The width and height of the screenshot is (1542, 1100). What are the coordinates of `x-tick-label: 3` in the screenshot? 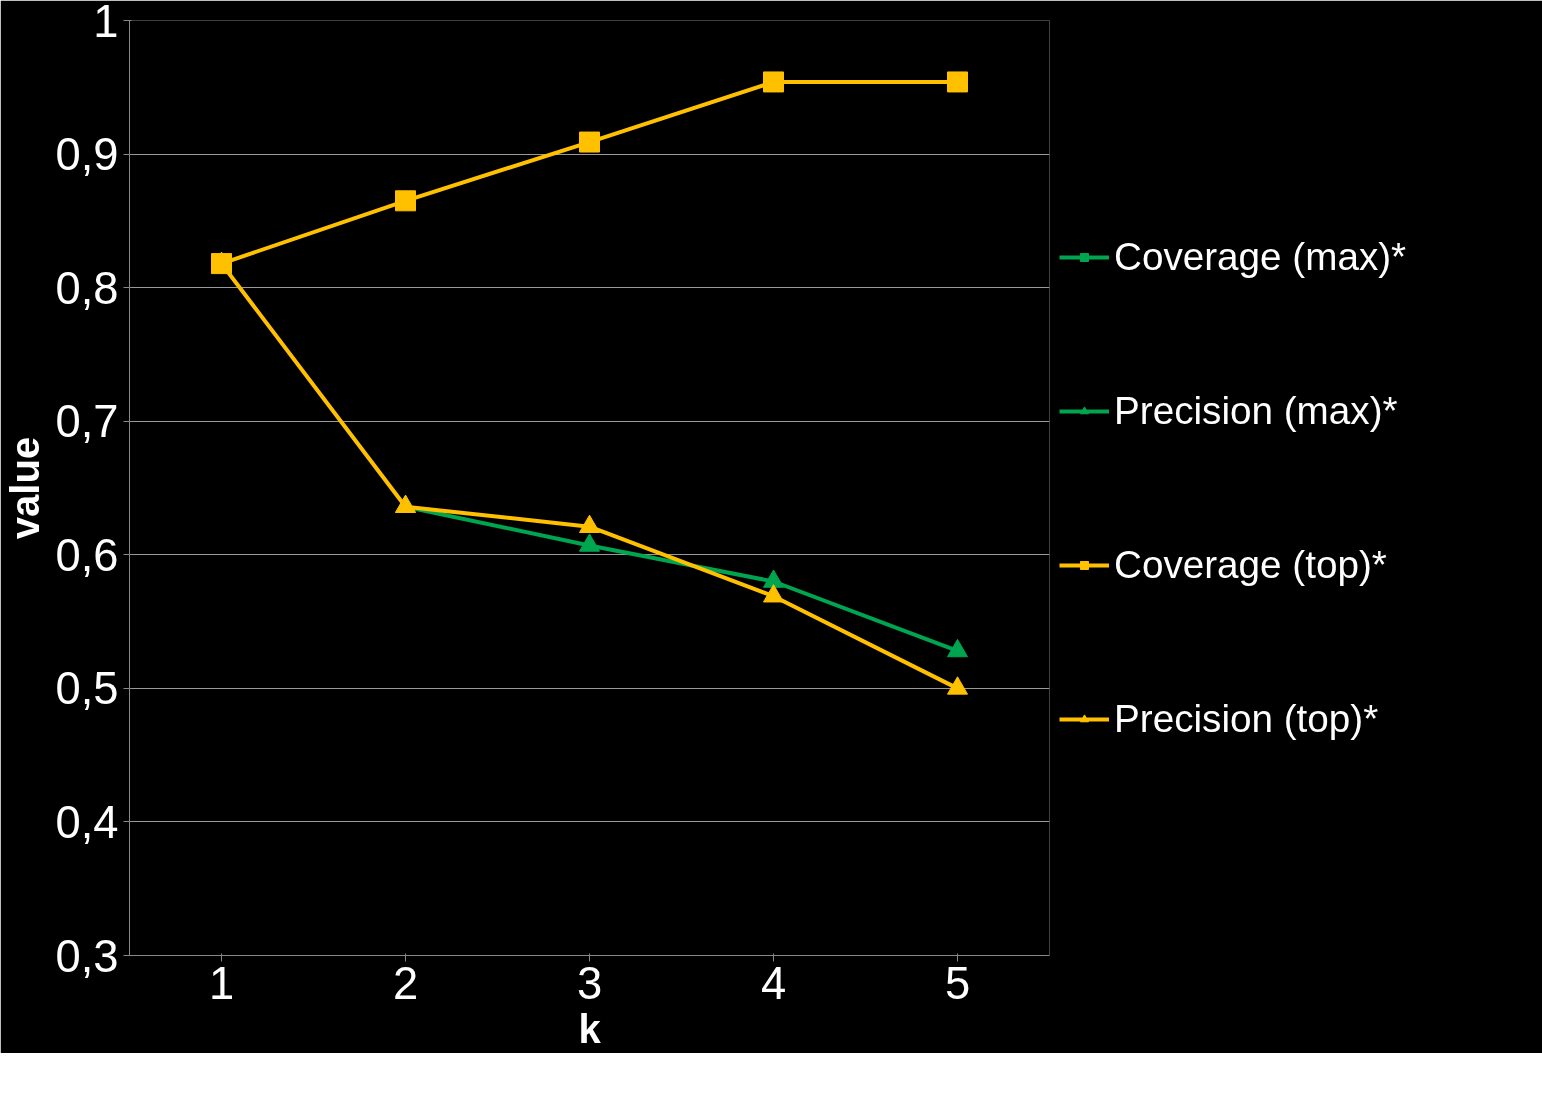 It's located at (589, 983).